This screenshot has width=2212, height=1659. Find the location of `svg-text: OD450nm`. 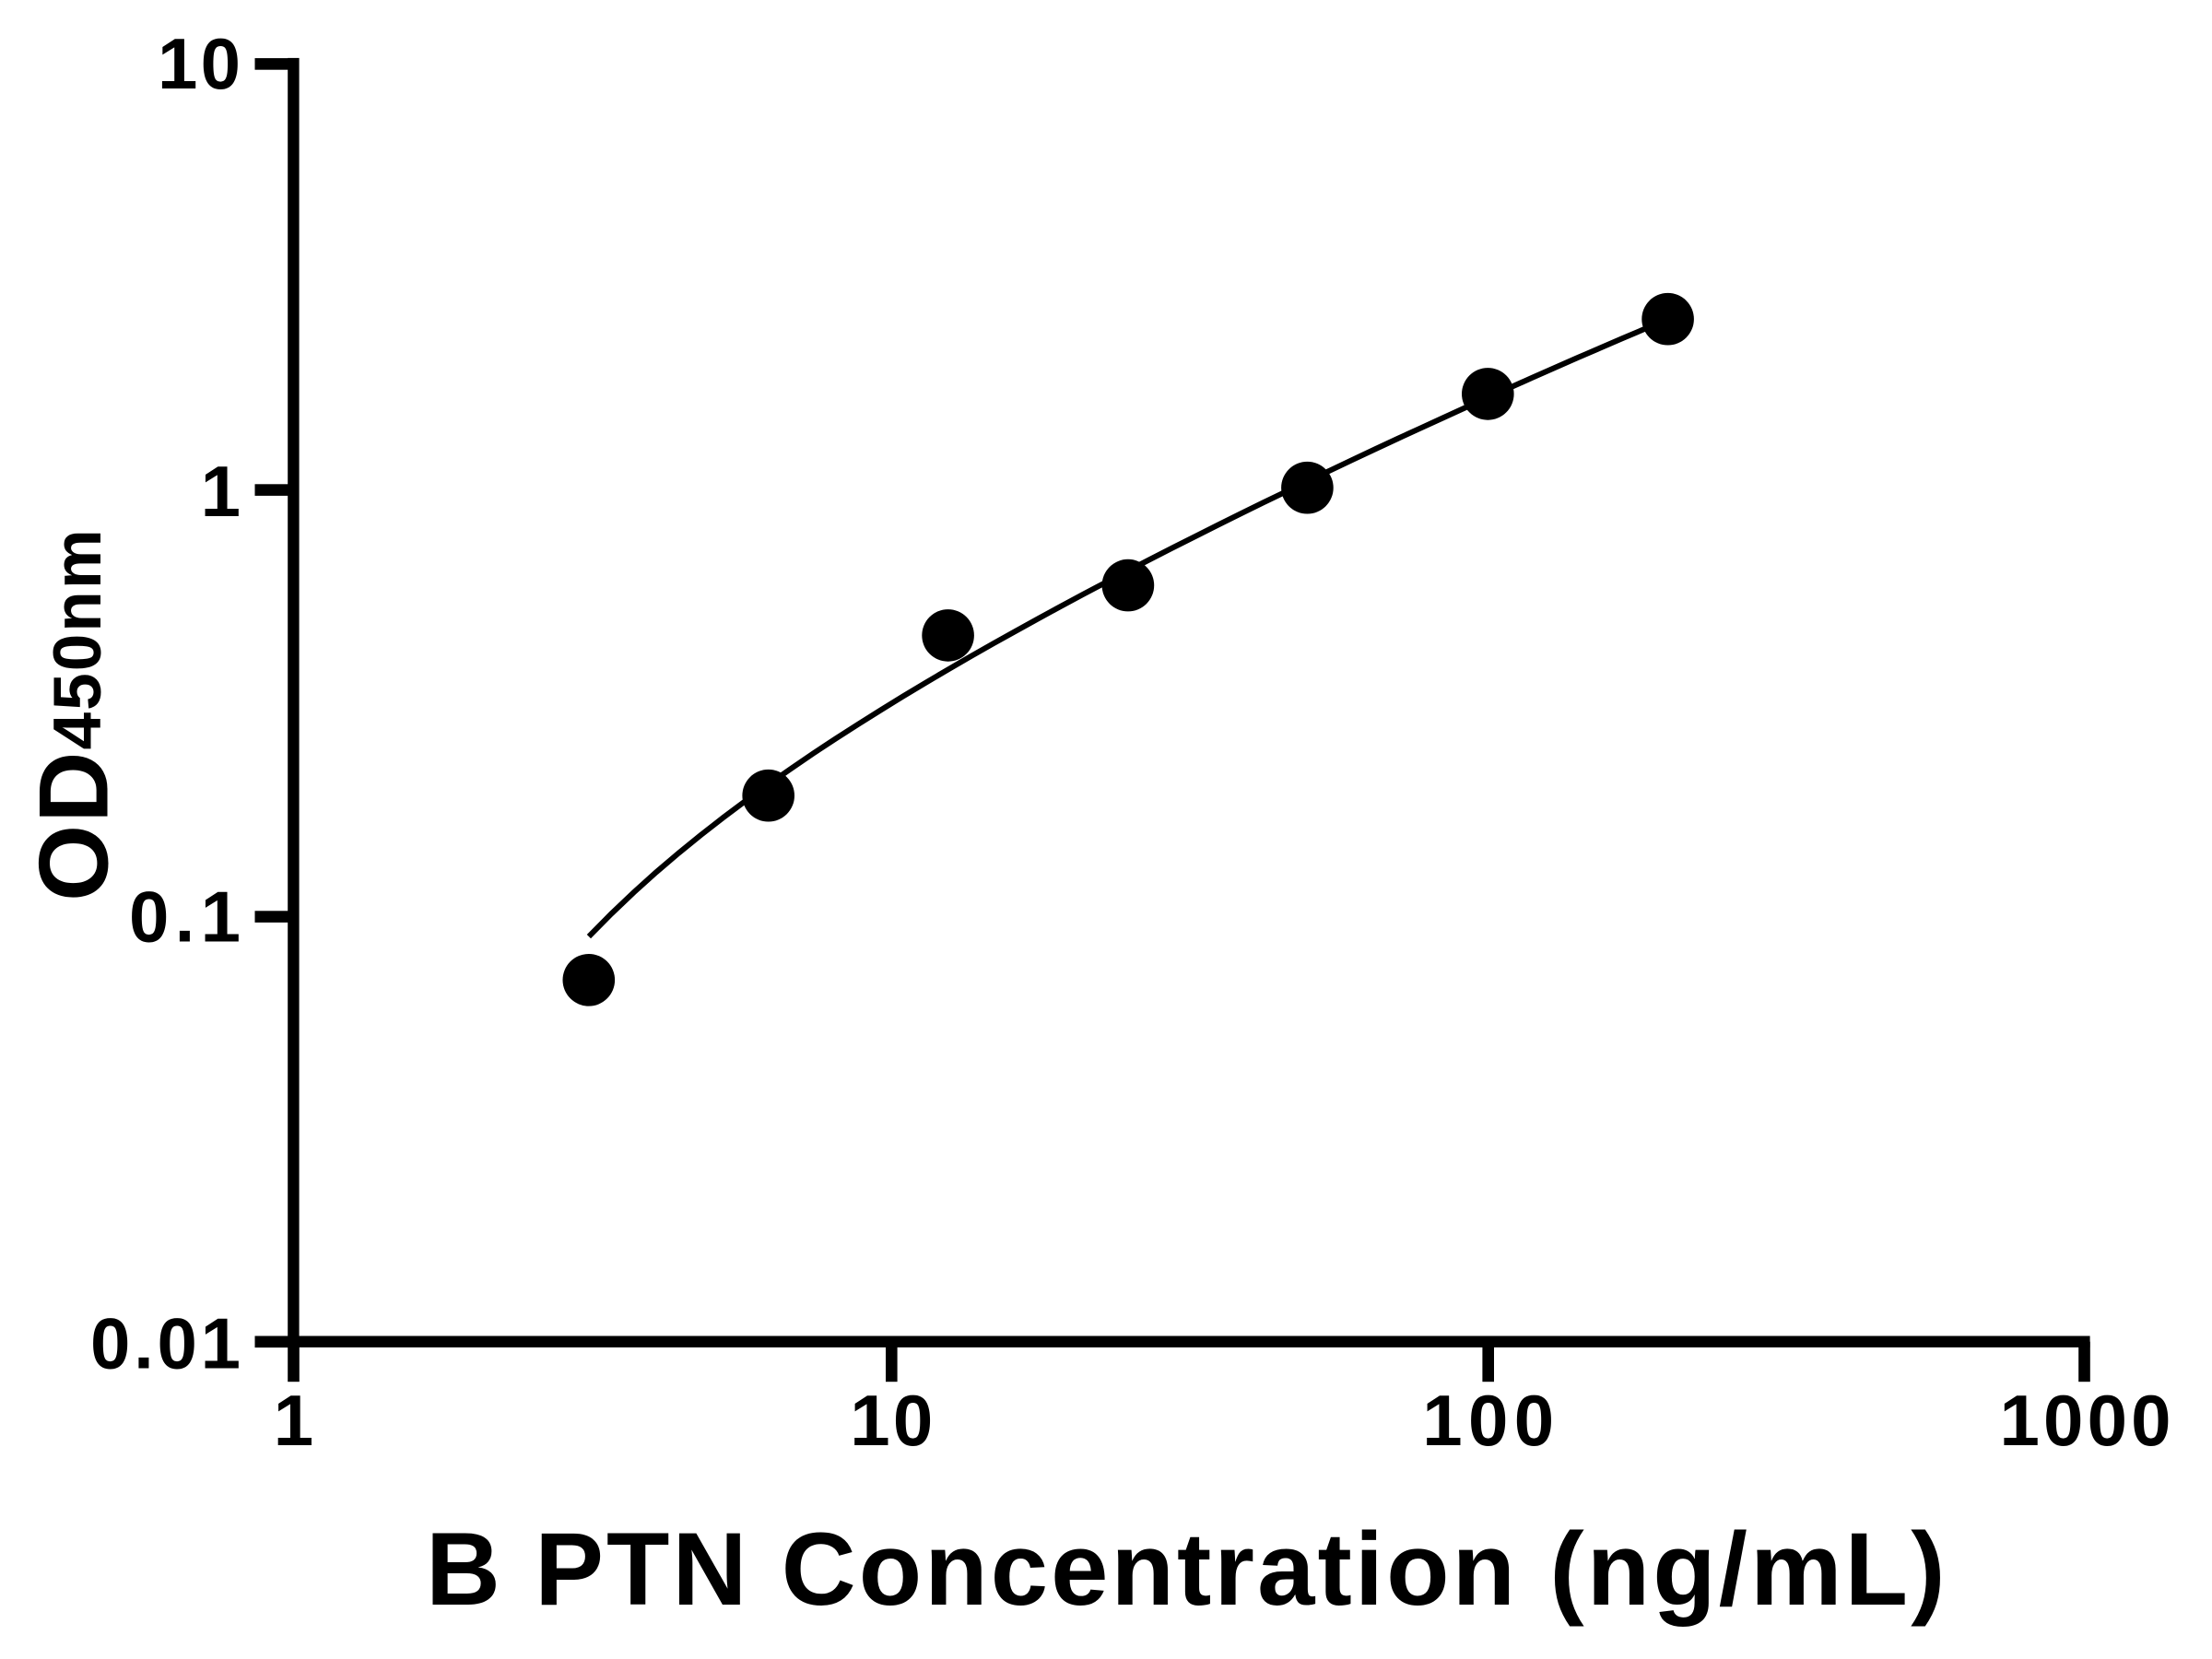

svg-text: OD450nm is located at coordinates (73, 714).